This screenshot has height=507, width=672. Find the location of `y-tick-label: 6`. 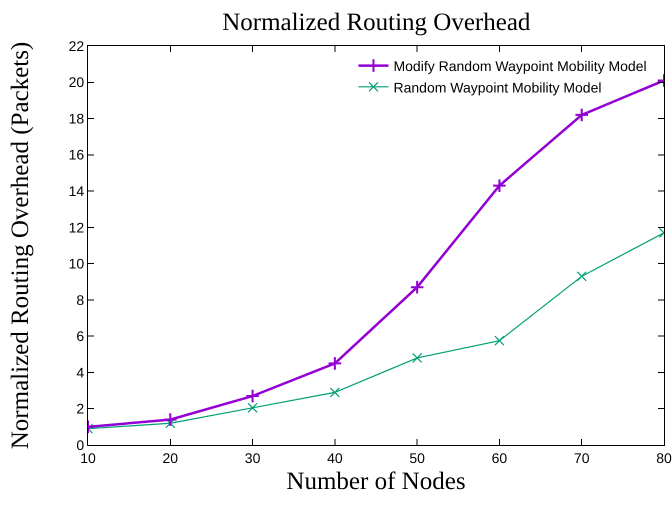

y-tick-label: 6 is located at coordinates (80, 336).